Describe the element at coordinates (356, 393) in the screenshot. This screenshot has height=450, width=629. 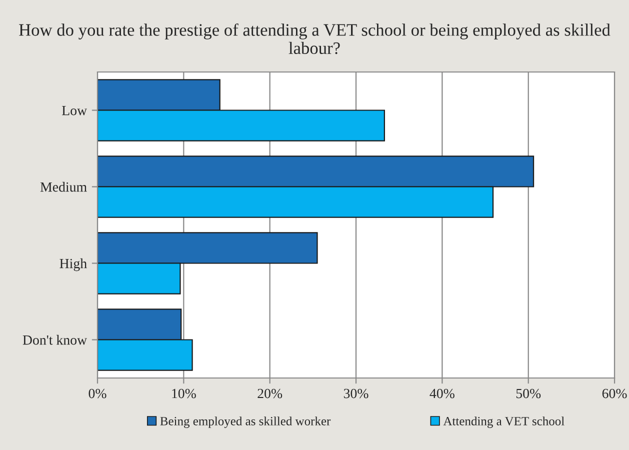
I see `x-tick-label: 30%` at that location.